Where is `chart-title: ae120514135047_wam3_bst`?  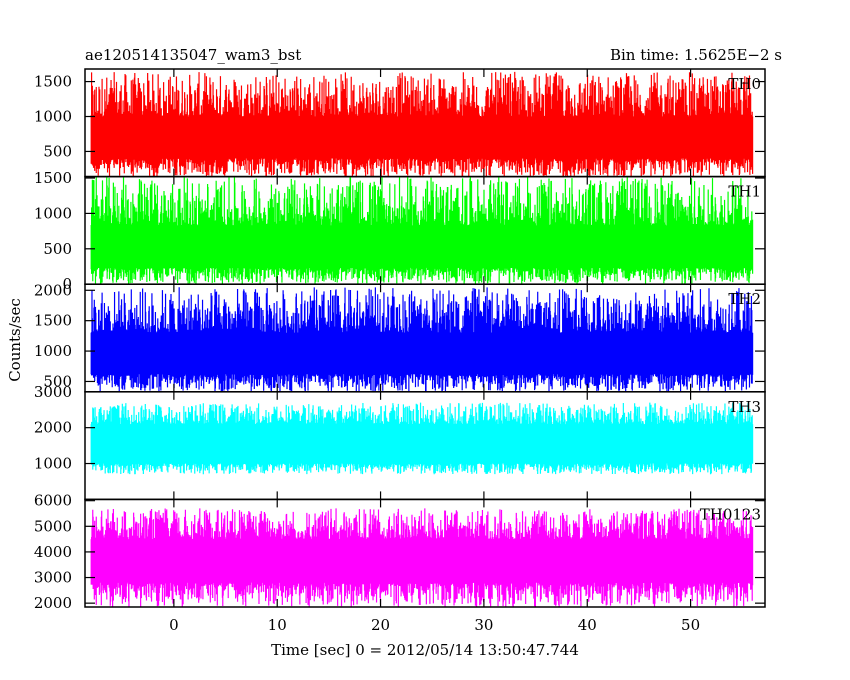
chart-title: ae120514135047_wam3_bst is located at coordinates (193, 55).